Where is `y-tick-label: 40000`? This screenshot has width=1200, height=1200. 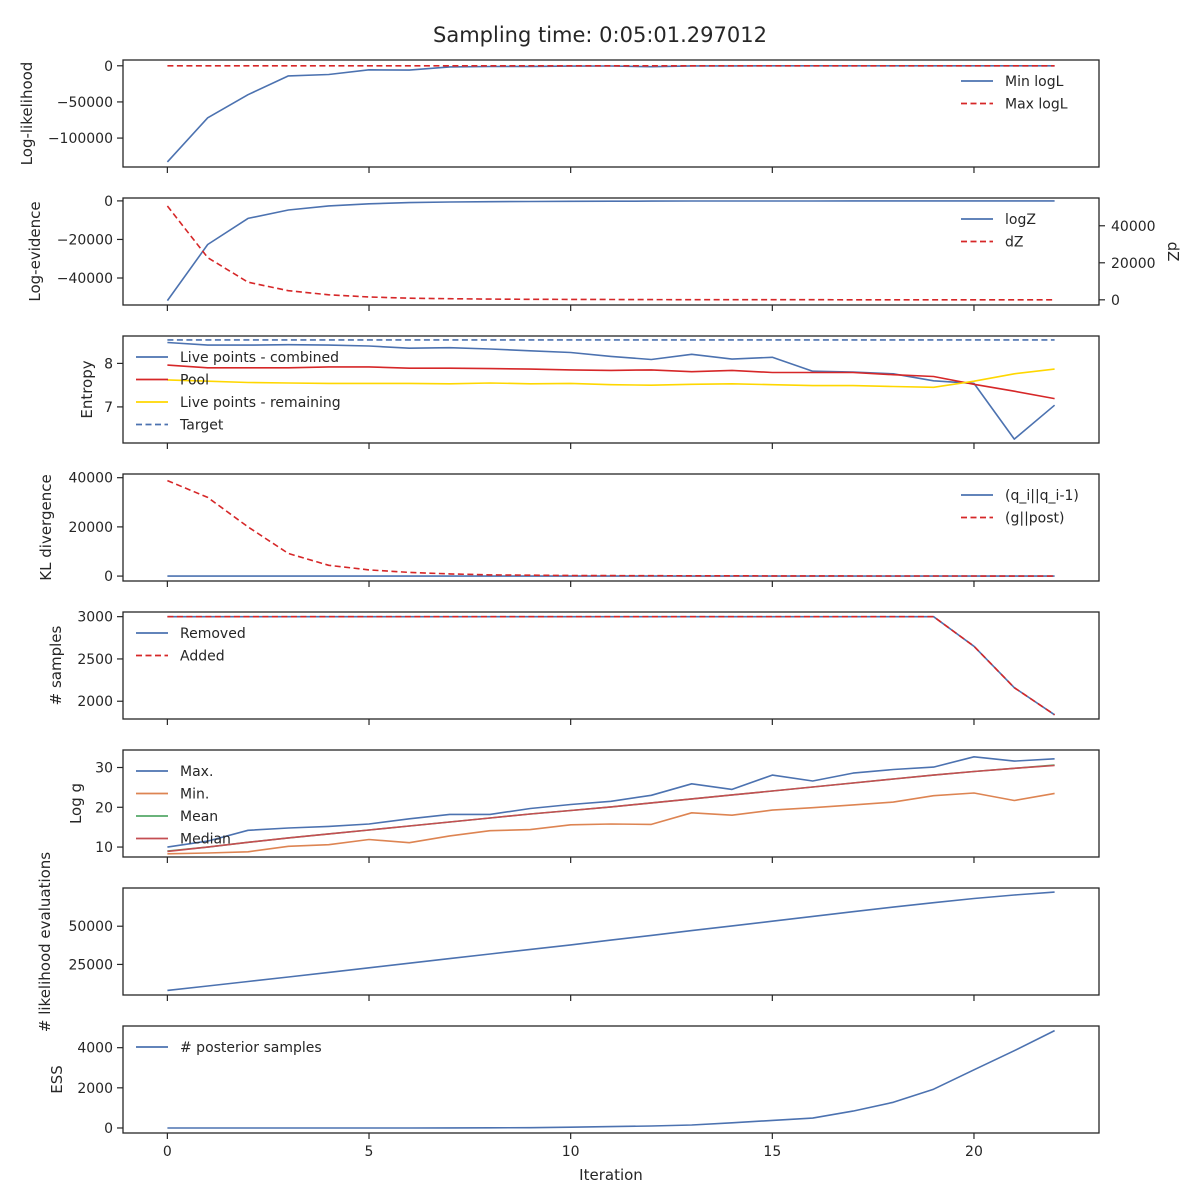 y-tick-label: 40000 is located at coordinates (90, 479).